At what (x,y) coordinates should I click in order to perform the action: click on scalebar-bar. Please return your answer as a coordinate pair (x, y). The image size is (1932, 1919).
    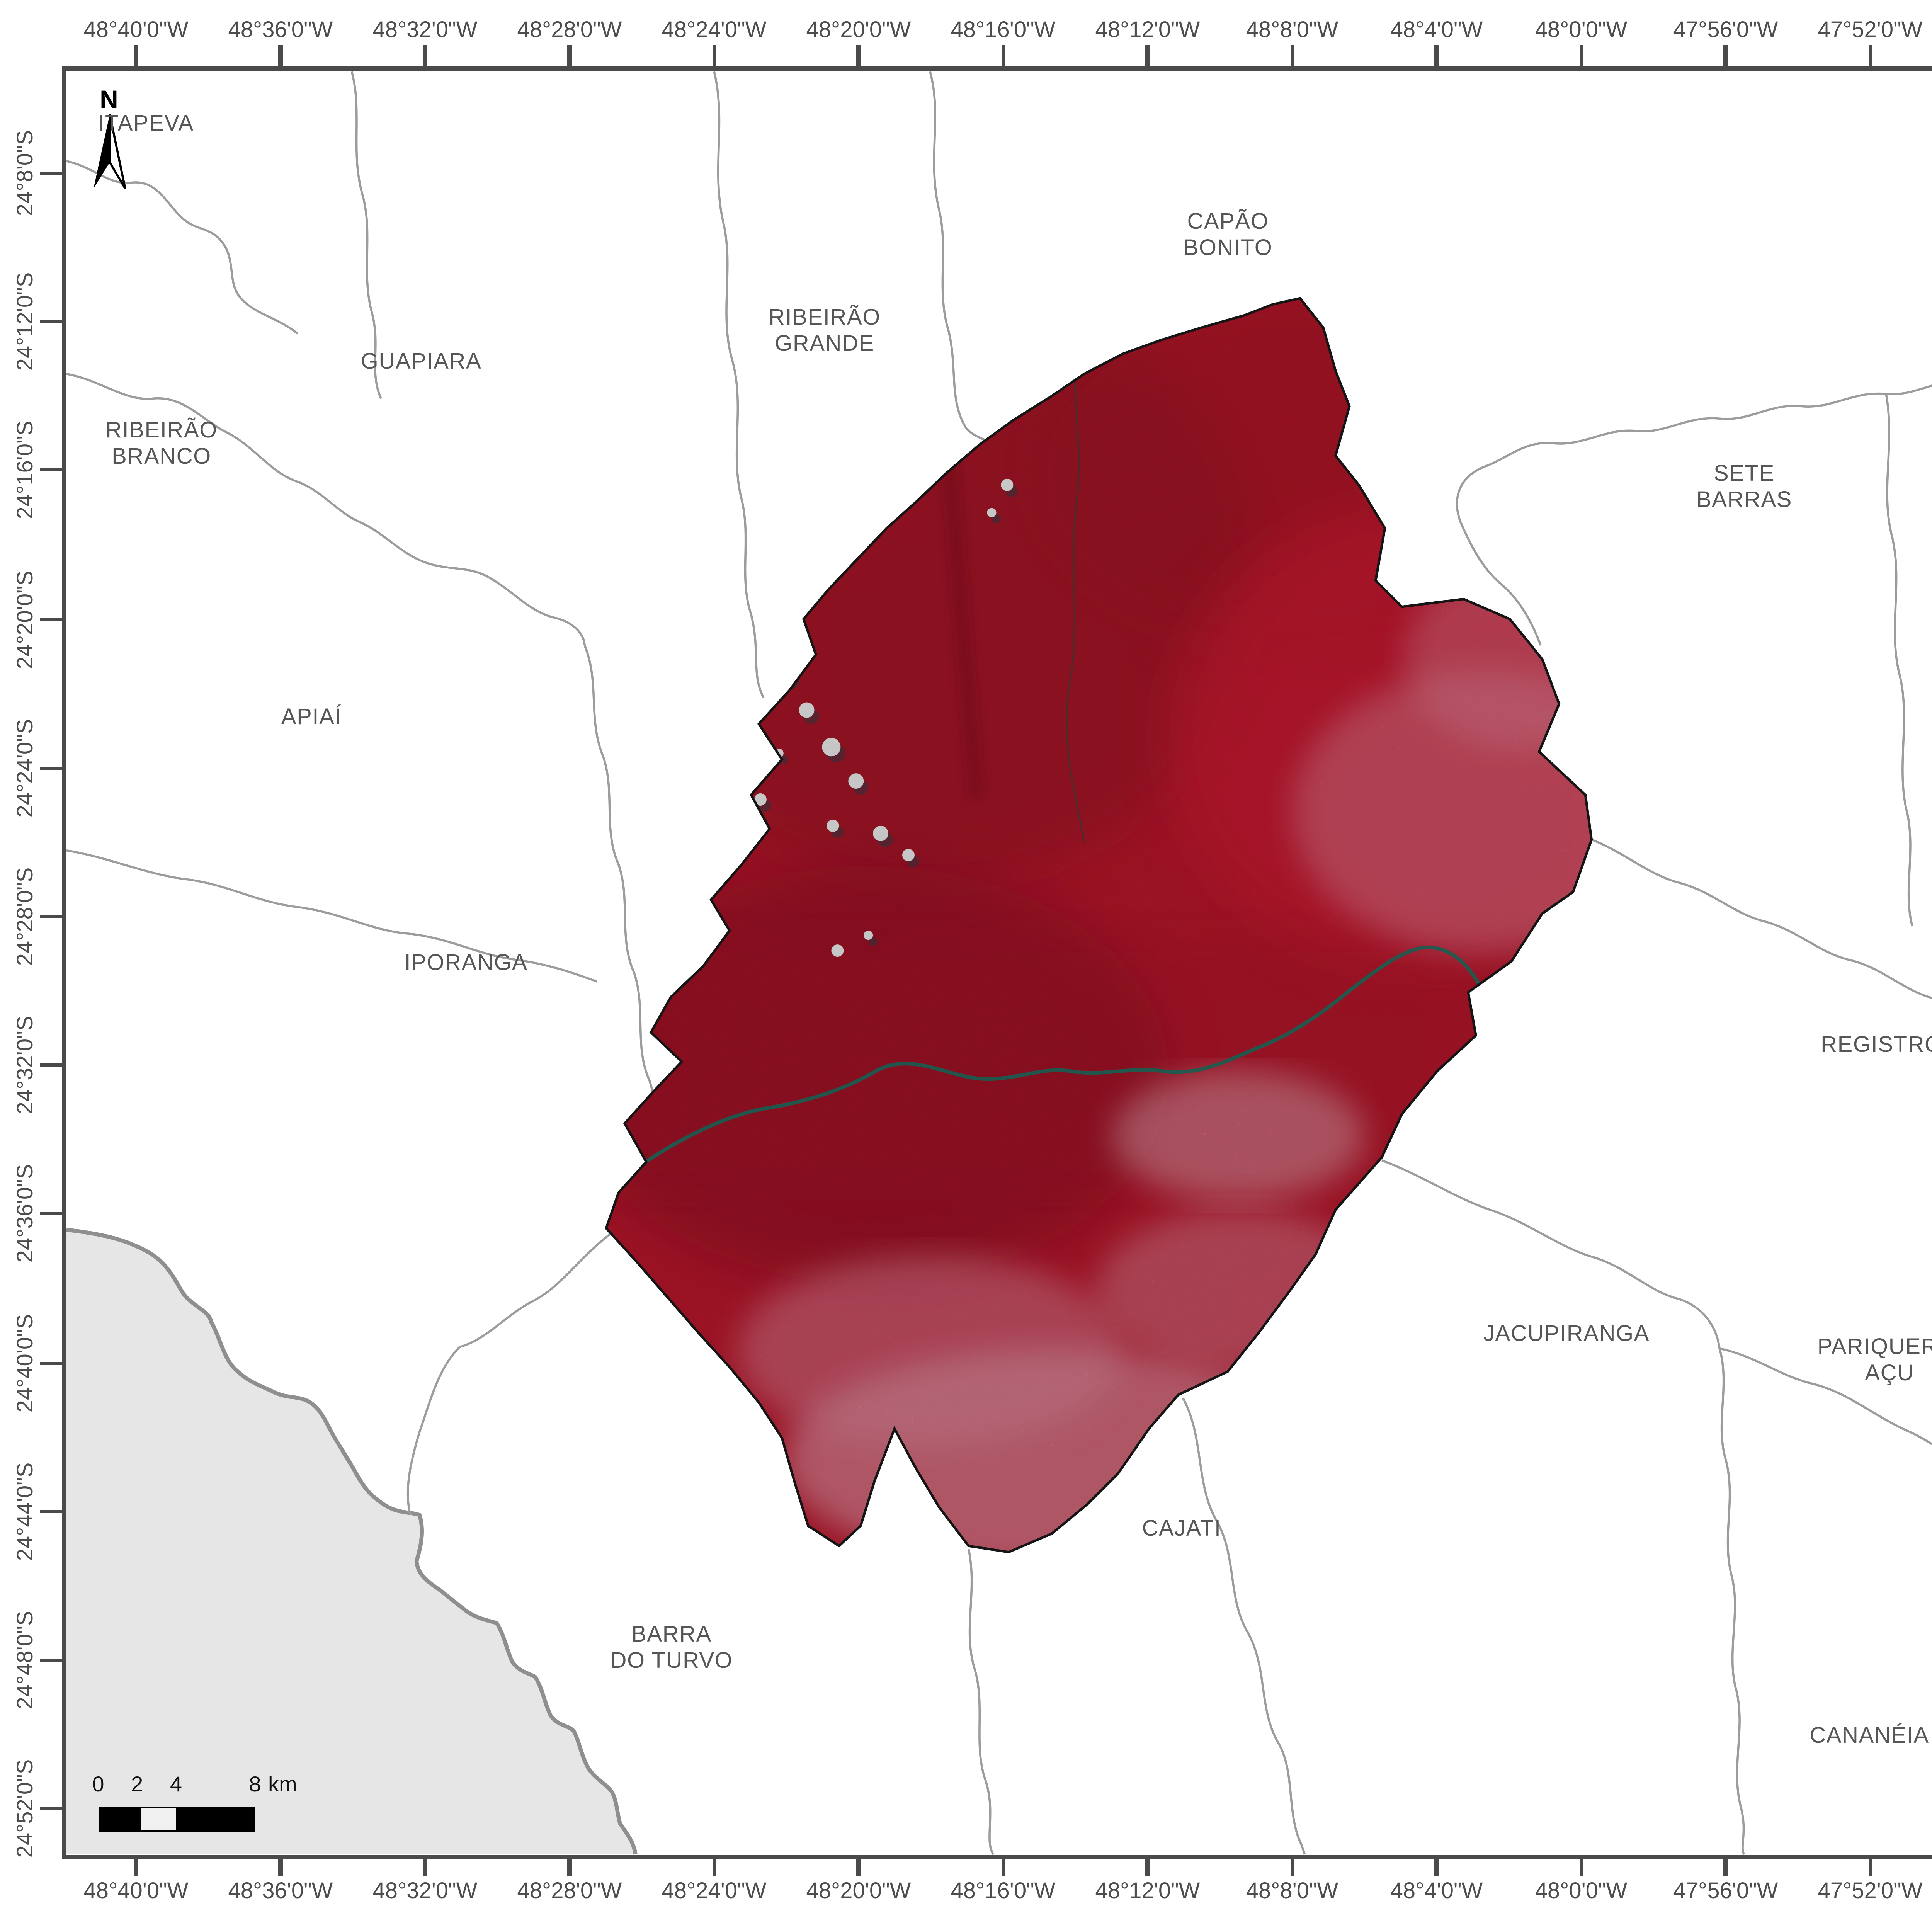
    Looking at the image, I should click on (176, 1818).